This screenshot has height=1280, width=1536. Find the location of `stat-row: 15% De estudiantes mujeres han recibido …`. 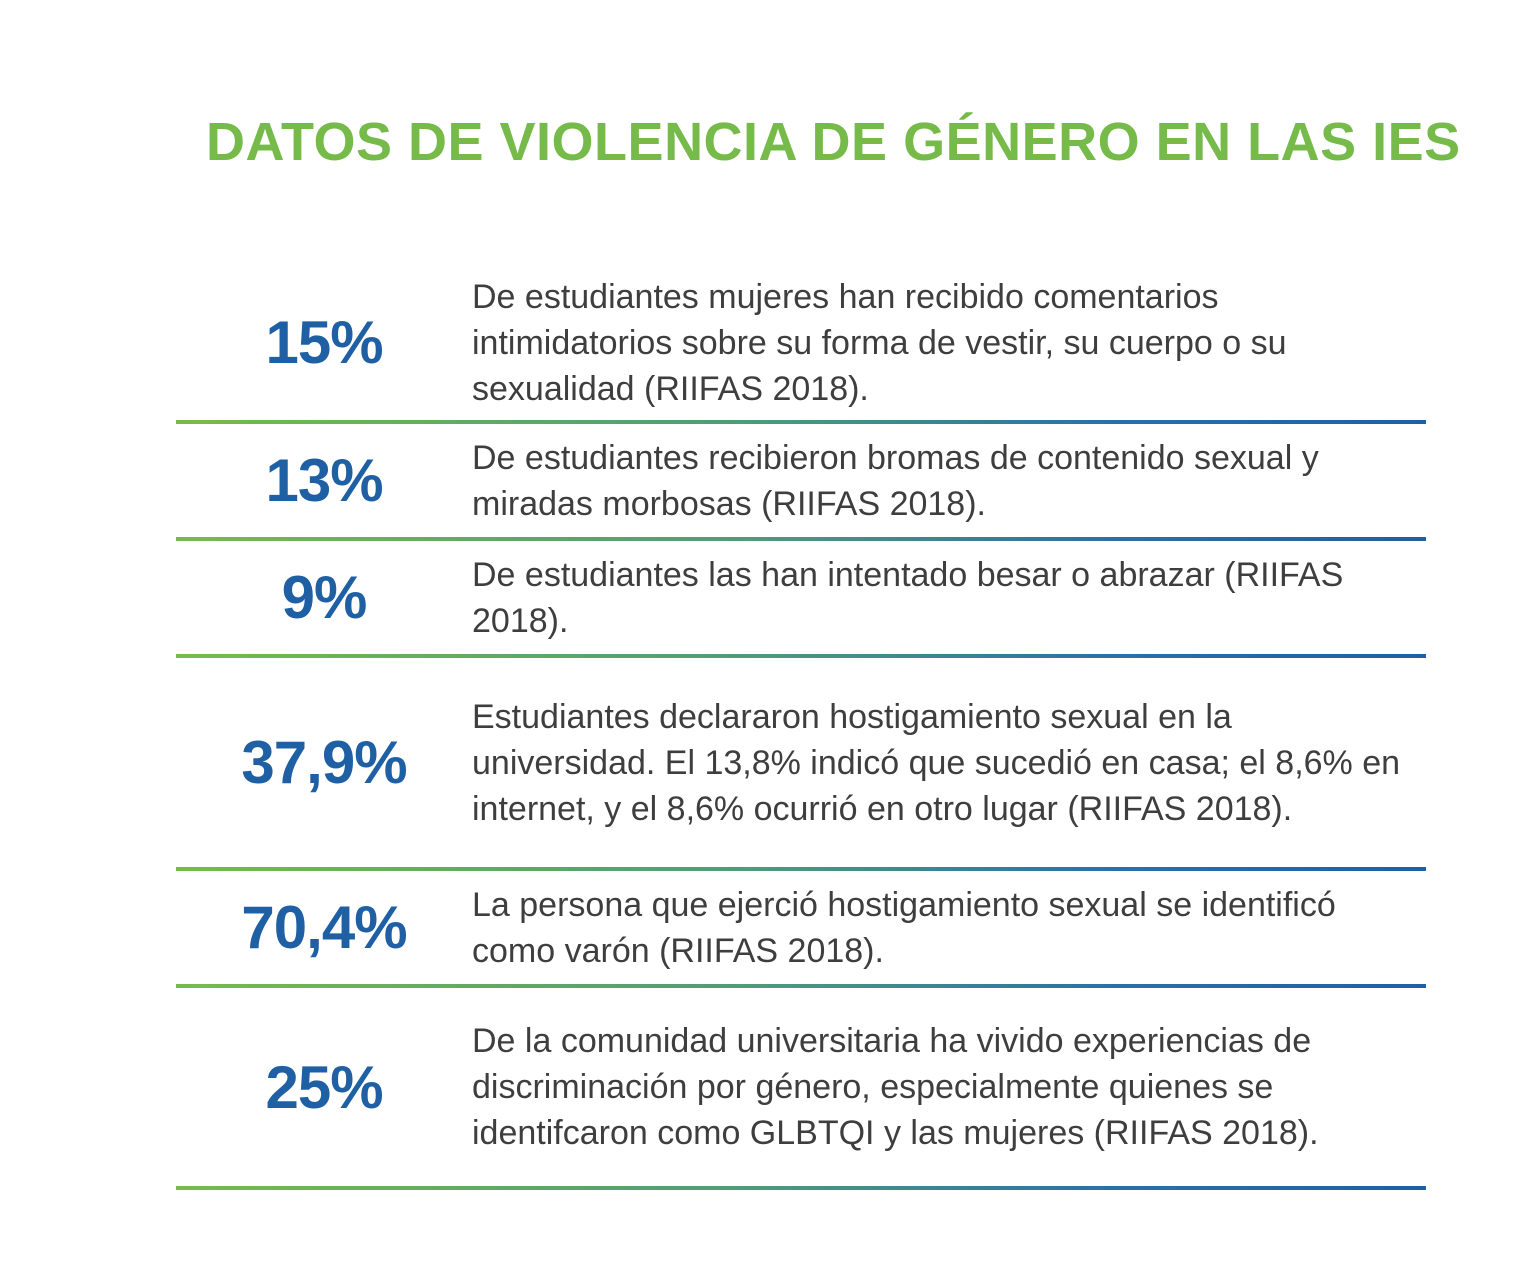

stat-row: 15% De estudiantes mujeres han recibido … is located at coordinates (801, 342).